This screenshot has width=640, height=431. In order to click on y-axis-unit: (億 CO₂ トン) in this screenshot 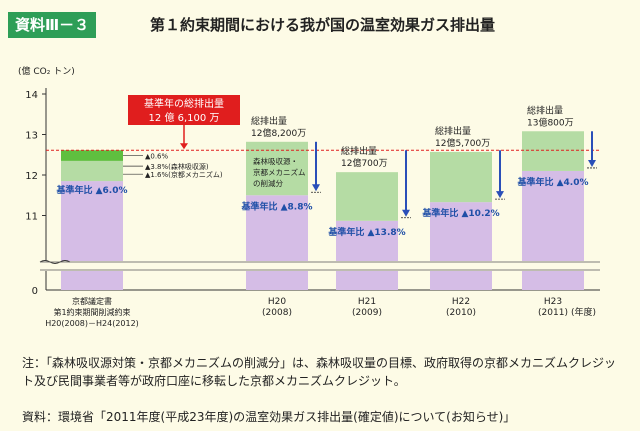, I will do `click(46, 72)`.